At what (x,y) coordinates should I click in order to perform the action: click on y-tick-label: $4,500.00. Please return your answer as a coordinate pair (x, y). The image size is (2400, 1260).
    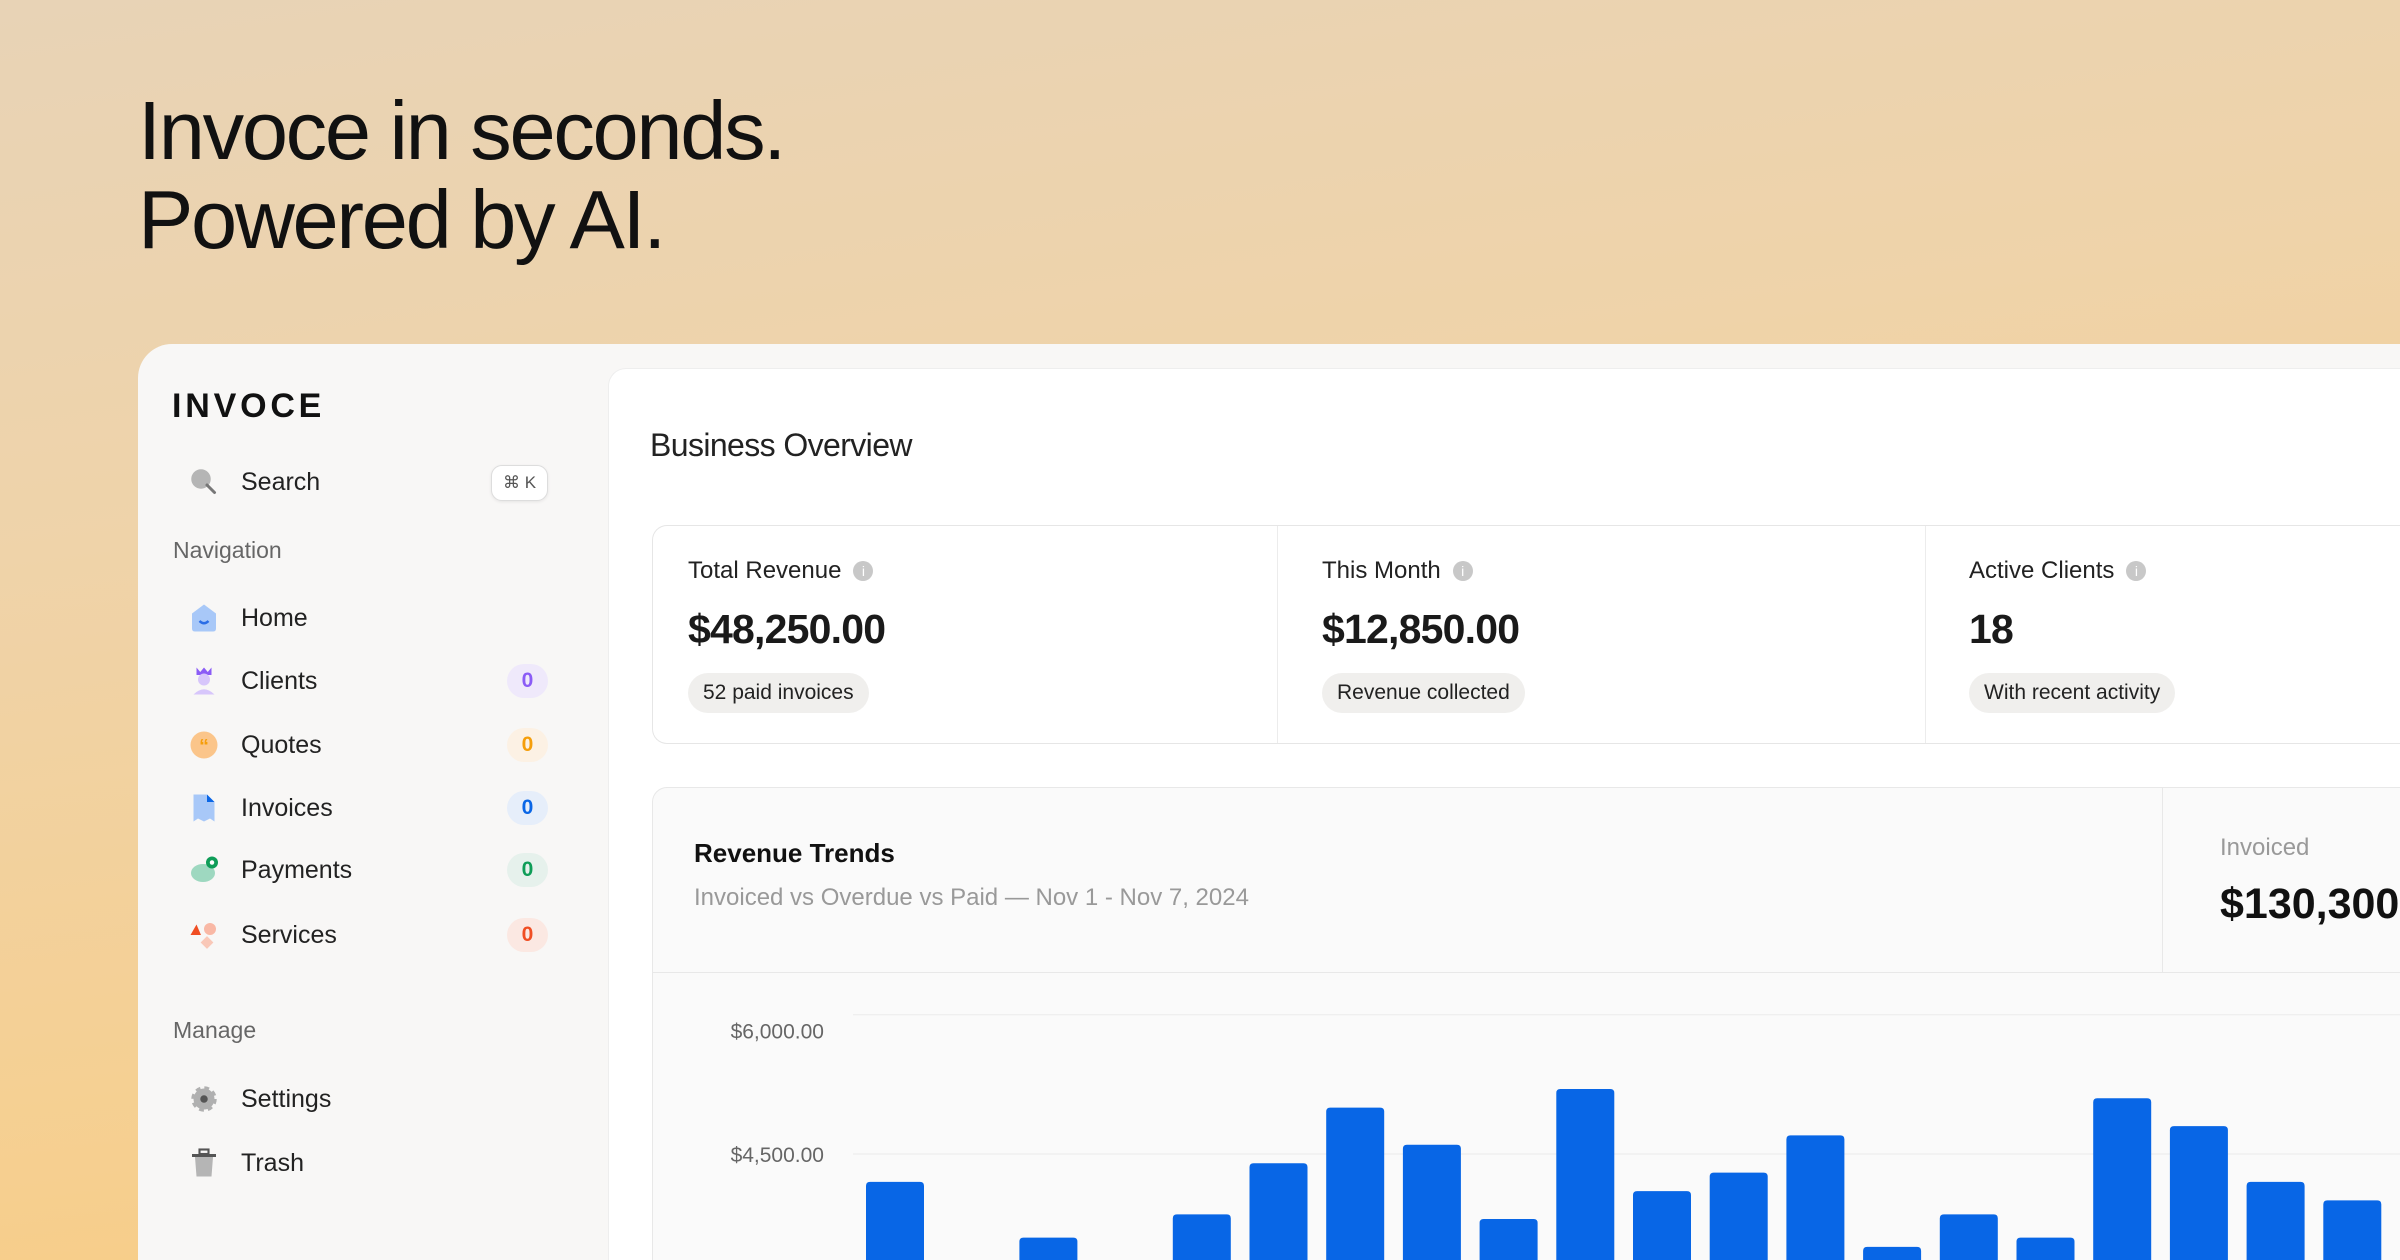
    Looking at the image, I should click on (777, 1155).